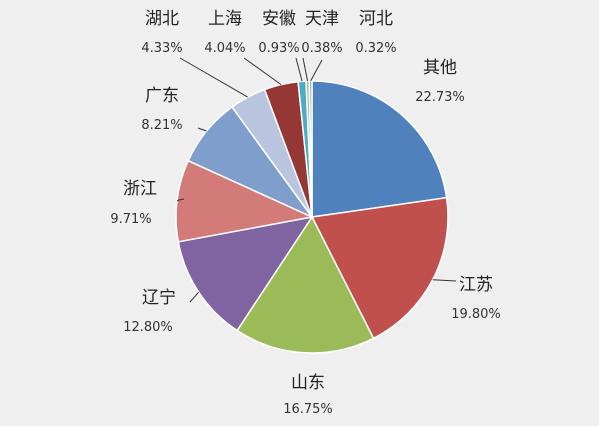  Describe the element at coordinates (159, 298) in the screenshot. I see `slice-category-label: 辽宁` at that location.